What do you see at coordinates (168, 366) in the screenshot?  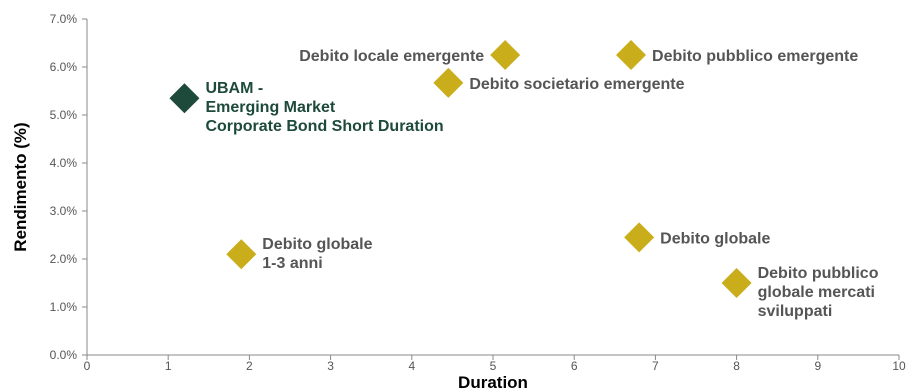 I see `x-tick-label: 1` at bounding box center [168, 366].